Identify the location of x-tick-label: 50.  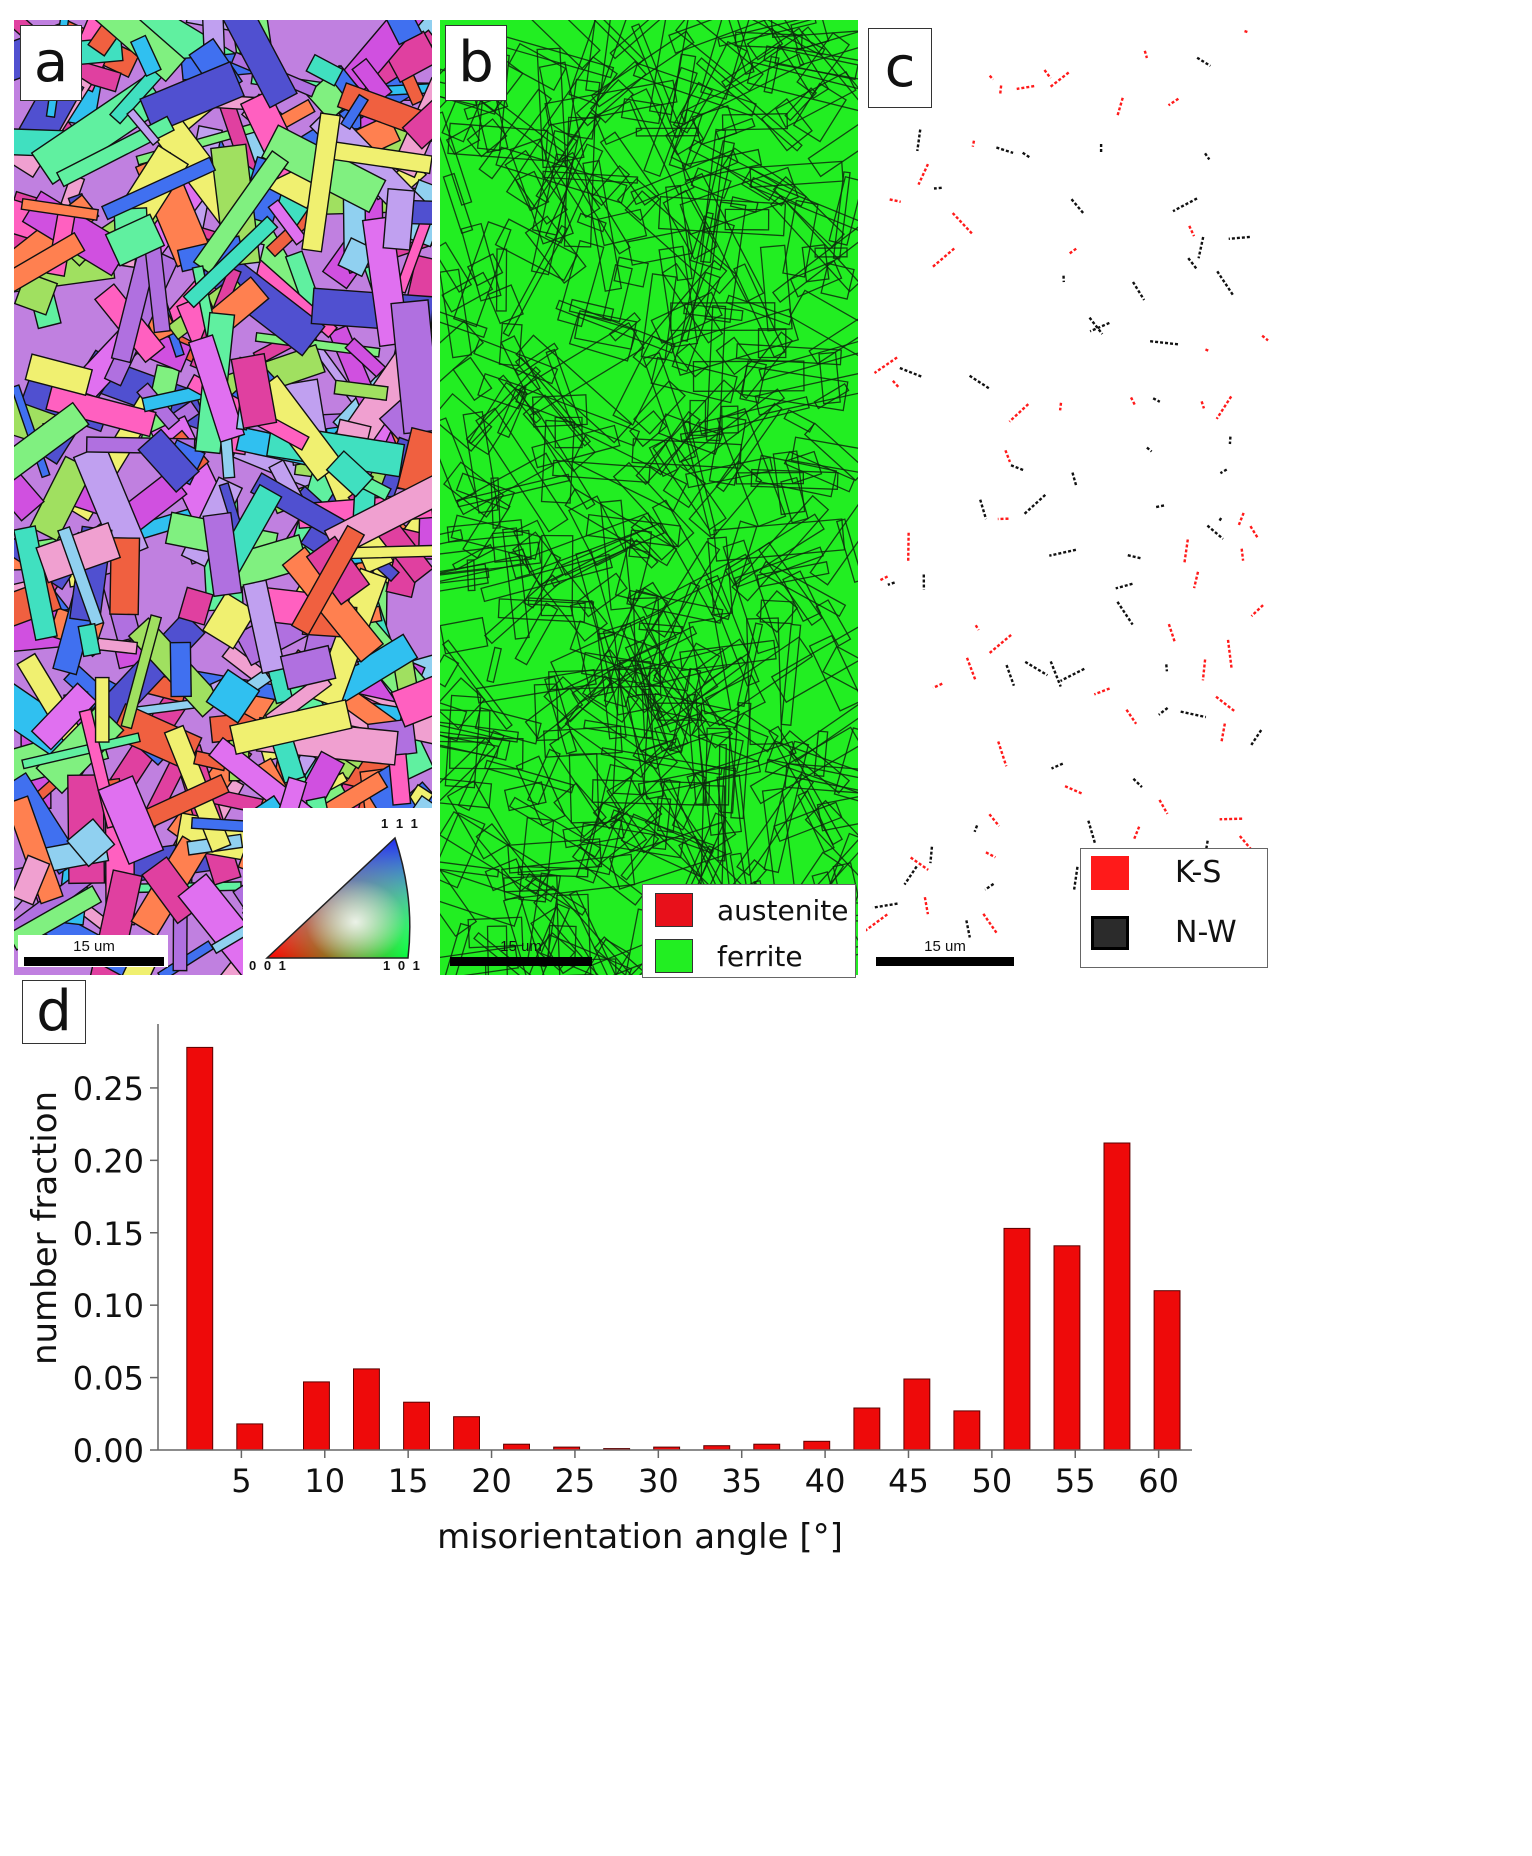
(992, 1481).